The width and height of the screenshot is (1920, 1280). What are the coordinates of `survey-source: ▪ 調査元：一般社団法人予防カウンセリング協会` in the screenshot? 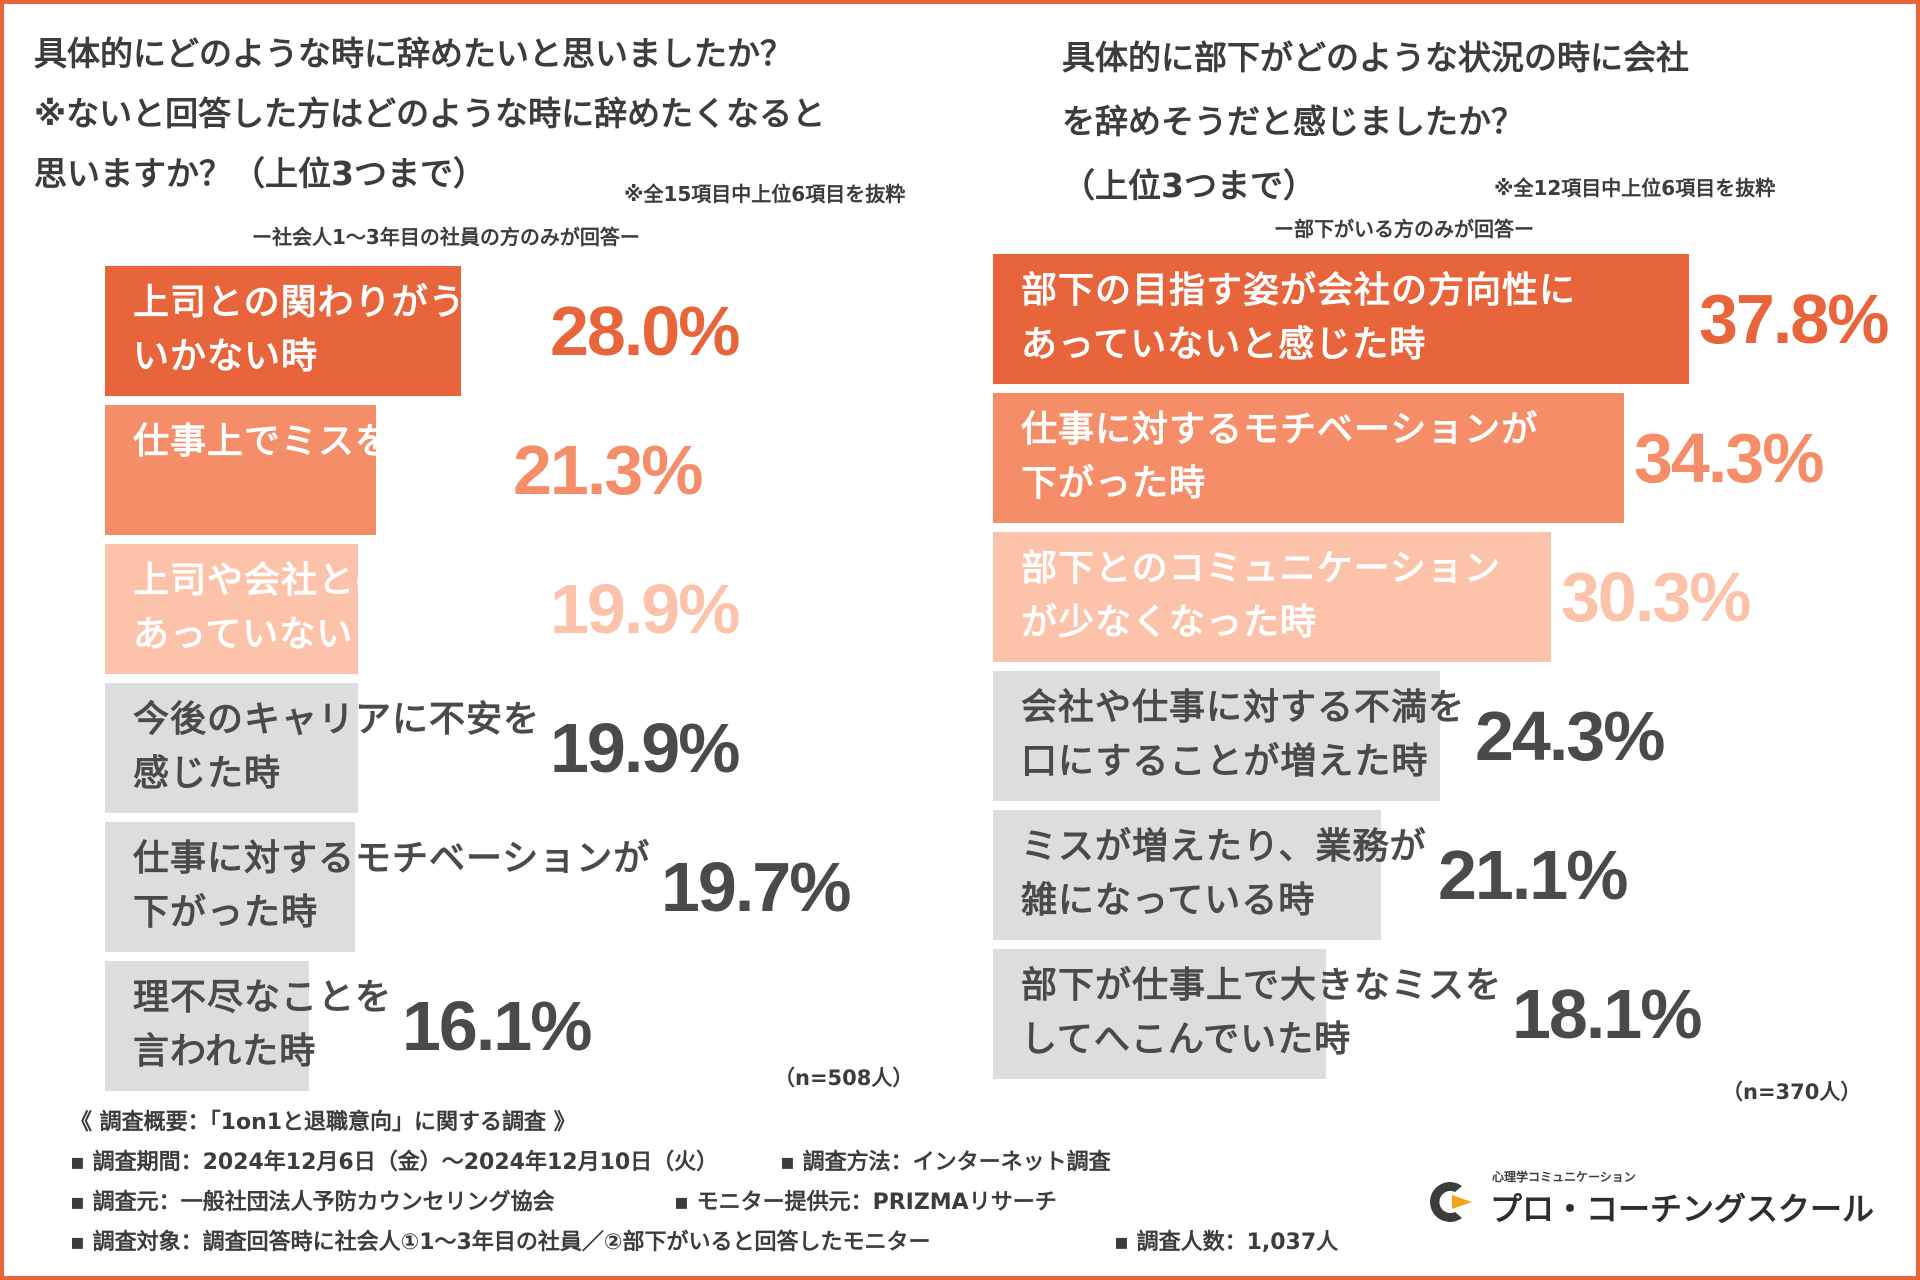 It's located at (312, 1202).